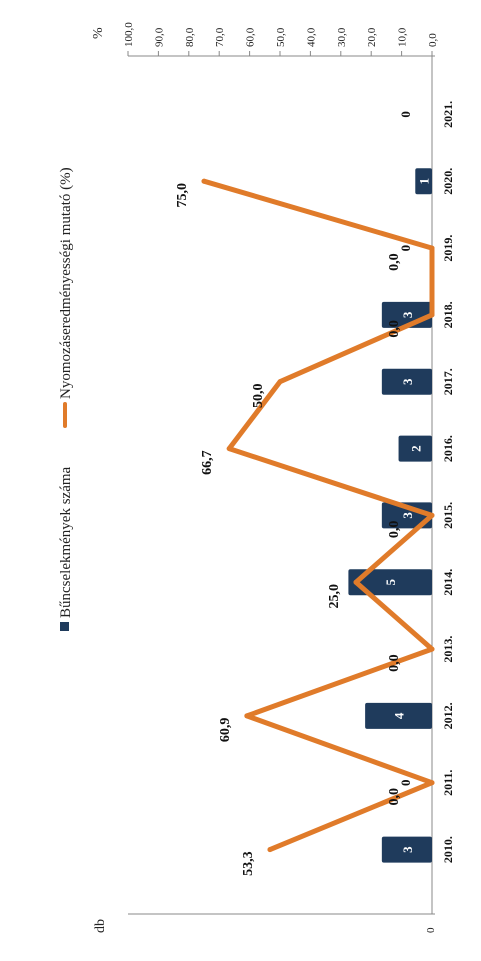  What do you see at coordinates (225, 730) in the screenshot?
I see `line-value-label: 60,9` at bounding box center [225, 730].